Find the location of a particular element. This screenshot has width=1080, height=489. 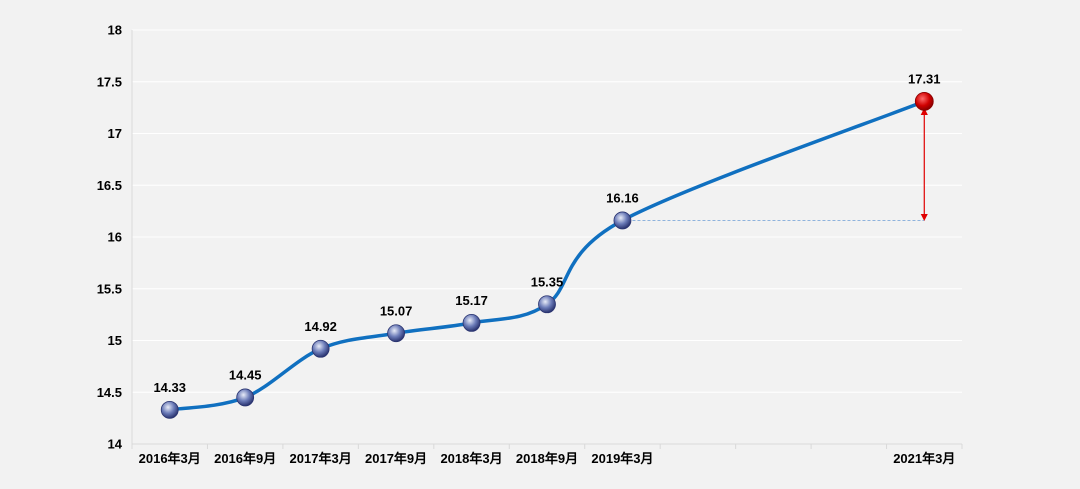

x-tick-label: 2016年9月 is located at coordinates (245, 458).